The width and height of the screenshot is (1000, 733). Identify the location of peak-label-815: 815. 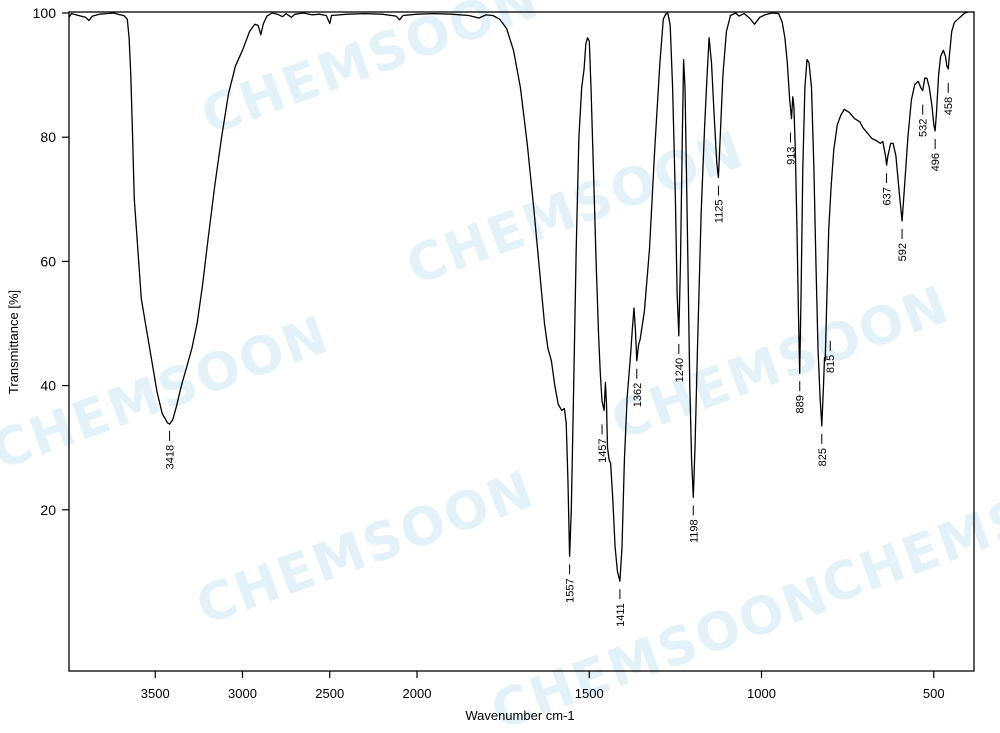
(831, 364).